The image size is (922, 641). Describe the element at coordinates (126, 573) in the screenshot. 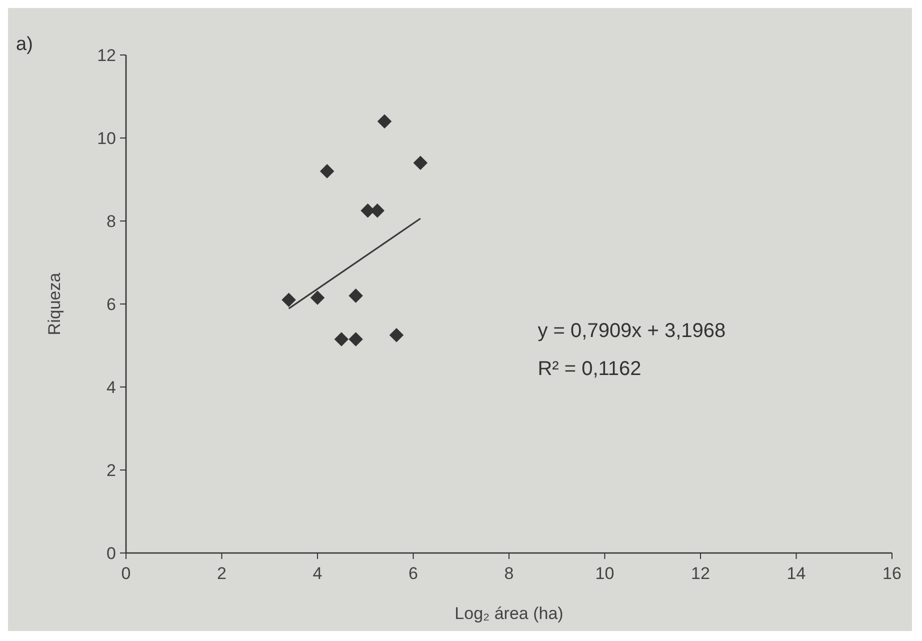

I see `x-tick-label: 0` at that location.